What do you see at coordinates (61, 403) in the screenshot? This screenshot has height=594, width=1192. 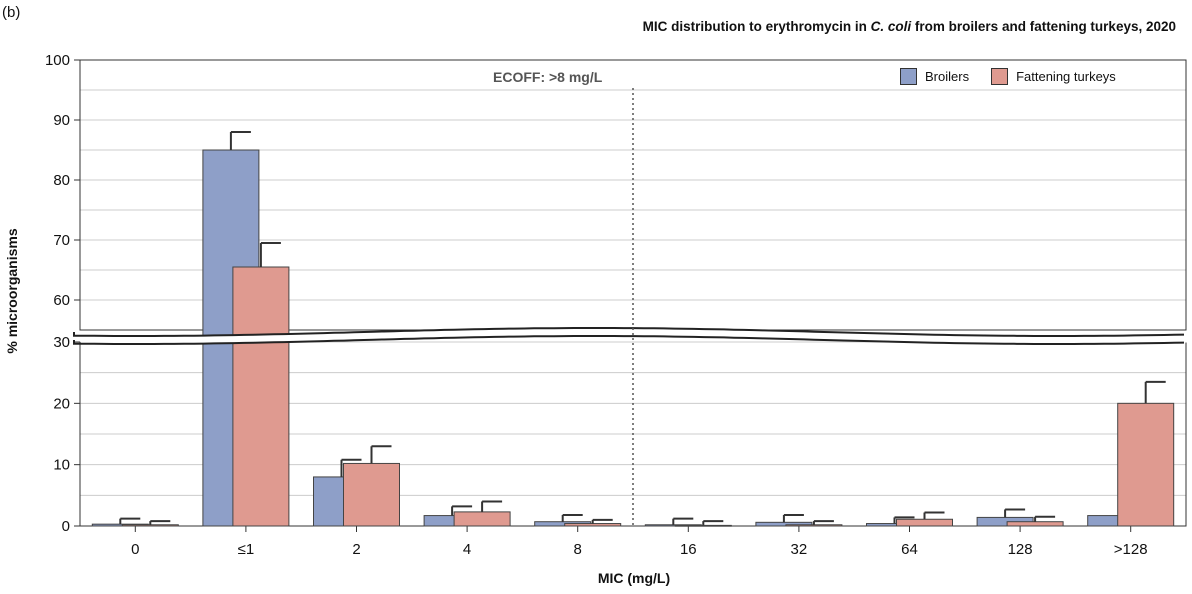 I see `y-tick-label: 20` at bounding box center [61, 403].